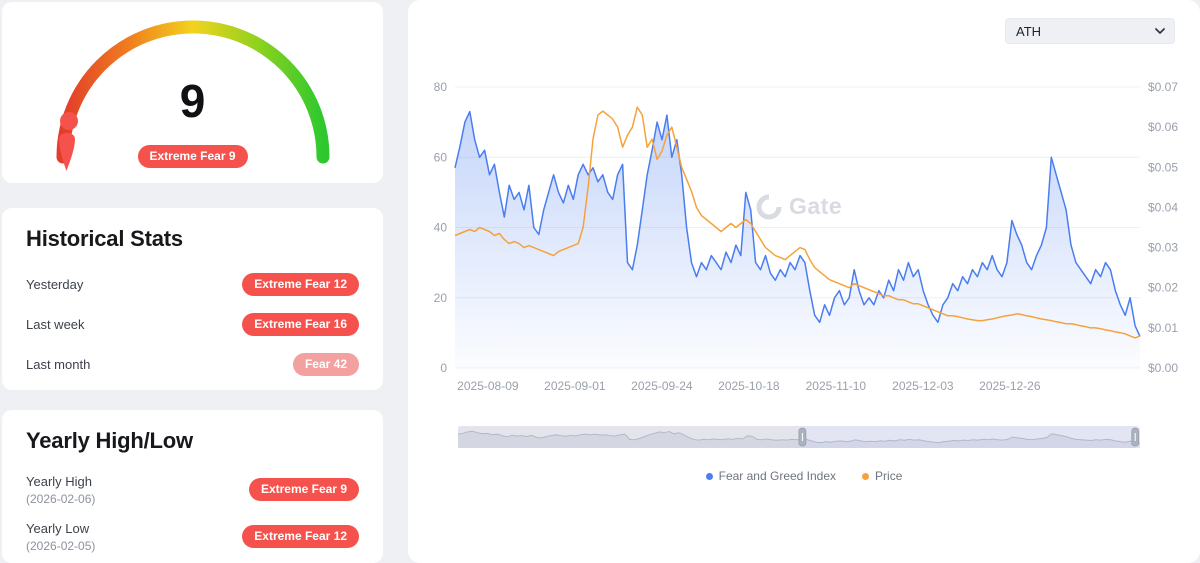 The height and width of the screenshot is (563, 1200). Describe the element at coordinates (1029, 31) in the screenshot. I see `range-dropdown-value: ATH` at that location.